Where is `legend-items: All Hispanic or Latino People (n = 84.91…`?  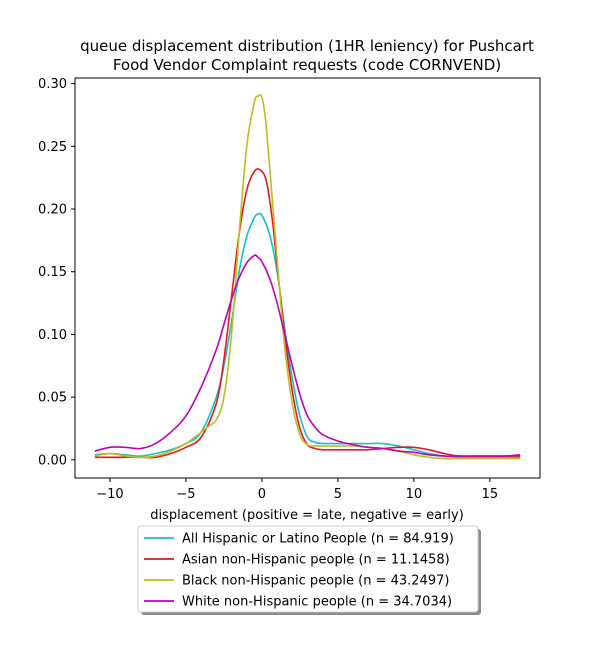
legend-items: All Hispanic or Latino People (n = 84.91… is located at coordinates (299, 571).